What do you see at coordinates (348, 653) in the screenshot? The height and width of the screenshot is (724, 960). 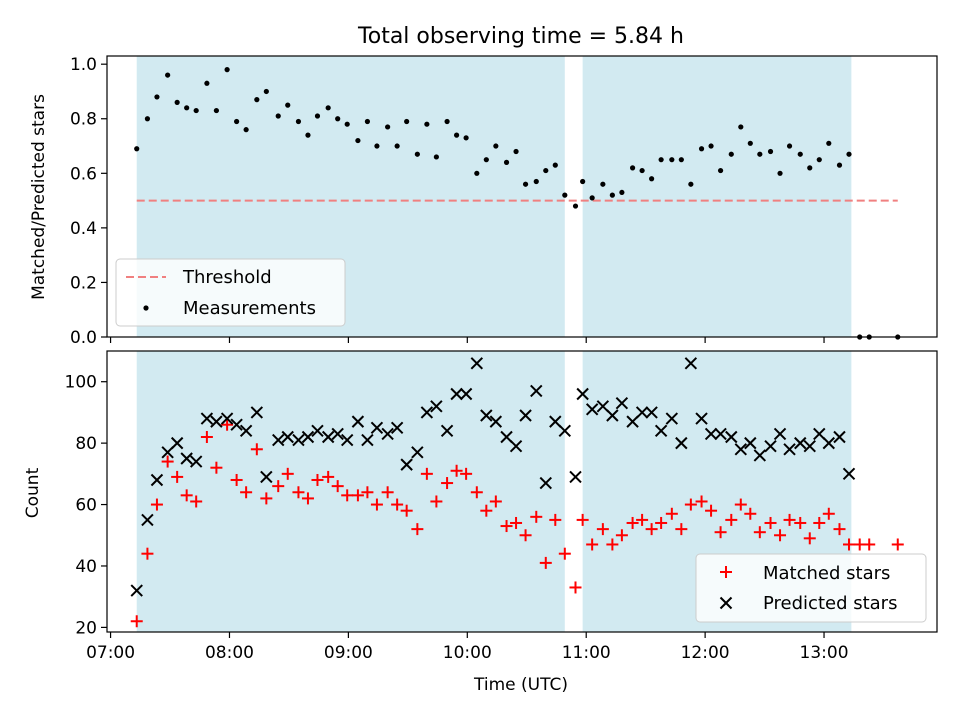 I see `x-tick-label: 09:00` at bounding box center [348, 653].